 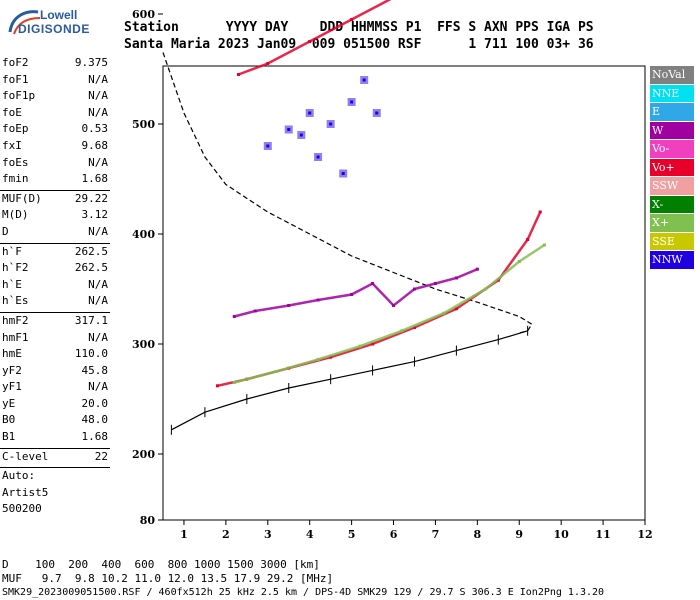 I want to click on param-key: fmin, so click(x=15, y=179).